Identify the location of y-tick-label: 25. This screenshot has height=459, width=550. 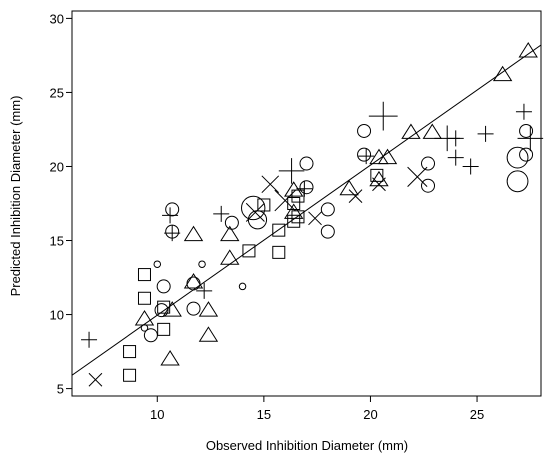
(57, 92).